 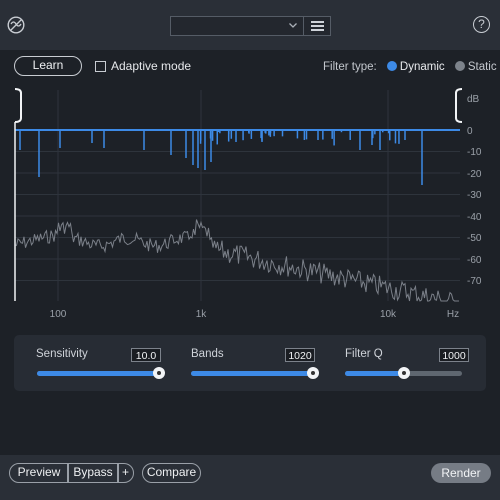 I want to click on frequency-axis: 100 1k 10k Hz, so click(x=254, y=314).